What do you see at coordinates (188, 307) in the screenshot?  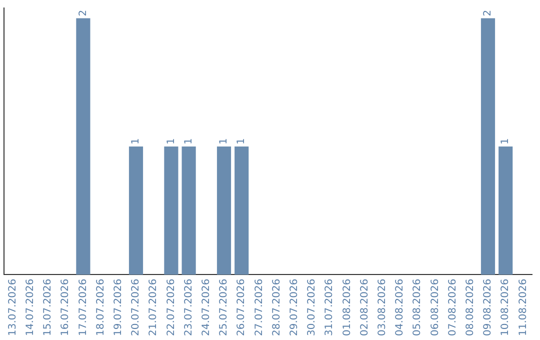 I see `x-tick-label: 23.07.2026` at bounding box center [188, 307].